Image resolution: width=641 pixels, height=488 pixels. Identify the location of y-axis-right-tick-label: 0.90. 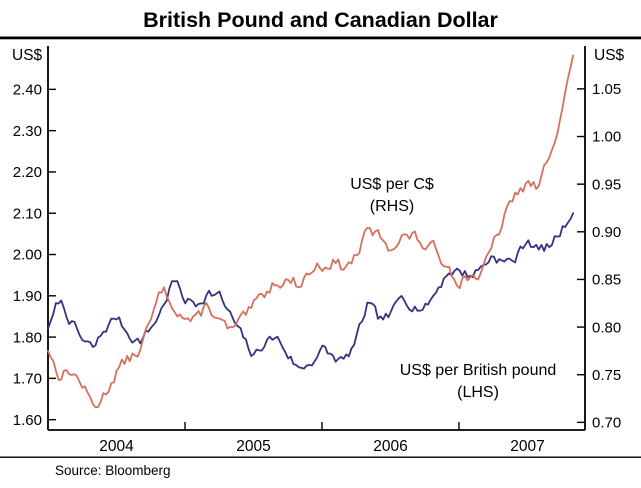
(606, 232).